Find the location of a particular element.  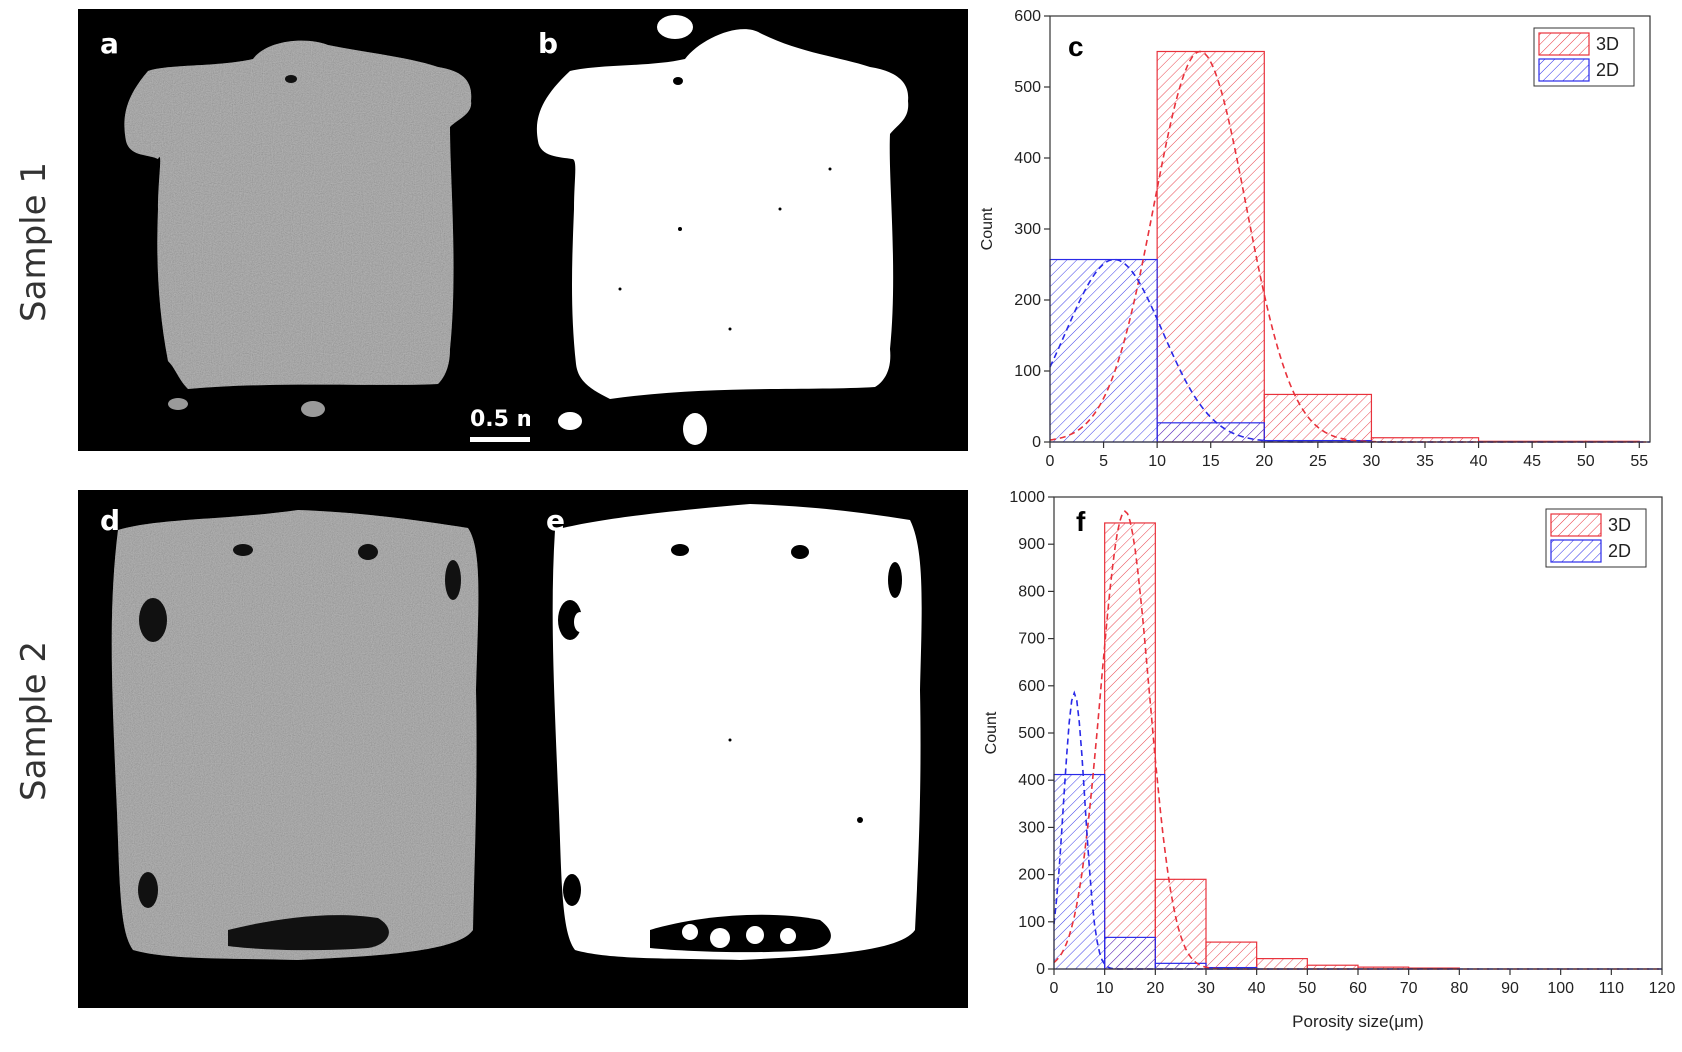

fit-curve-3d is located at coordinates (1349, 246).